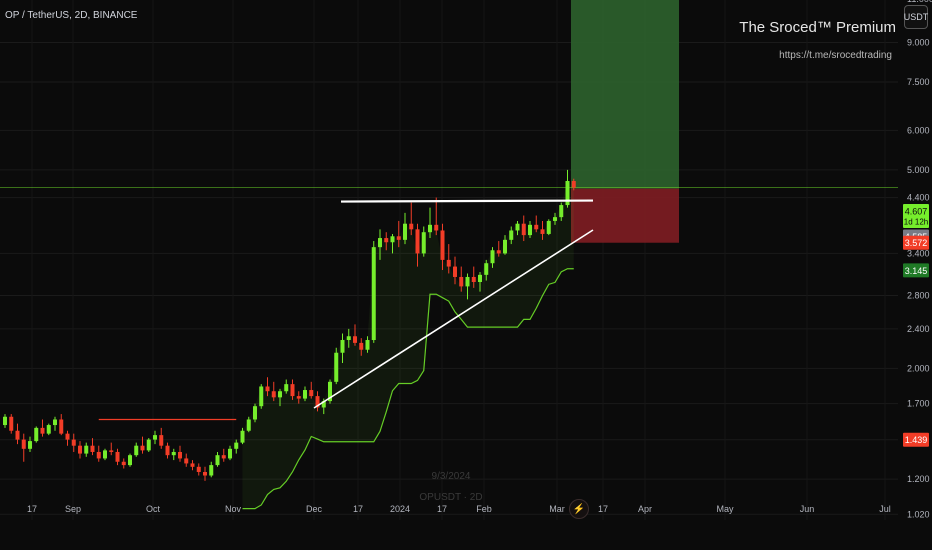 This screenshot has width=932, height=550. Describe the element at coordinates (32, 509) in the screenshot. I see `time-tick-label: 17` at that location.